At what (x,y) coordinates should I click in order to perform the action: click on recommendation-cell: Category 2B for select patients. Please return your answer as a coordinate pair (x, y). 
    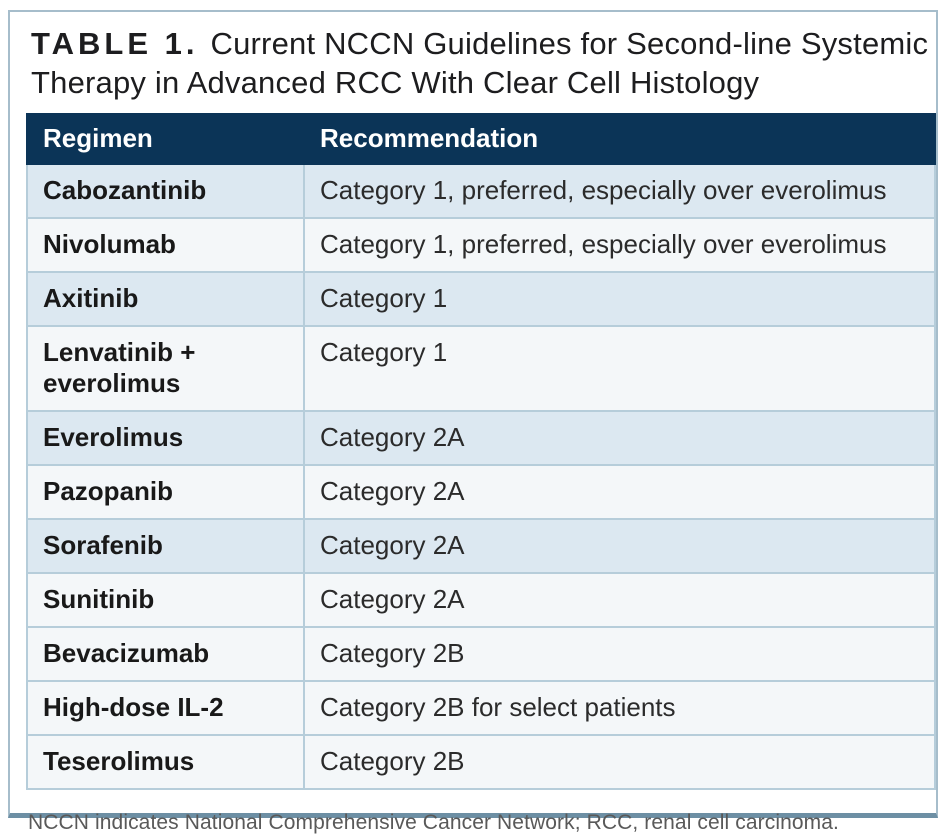
    Looking at the image, I should click on (619, 708).